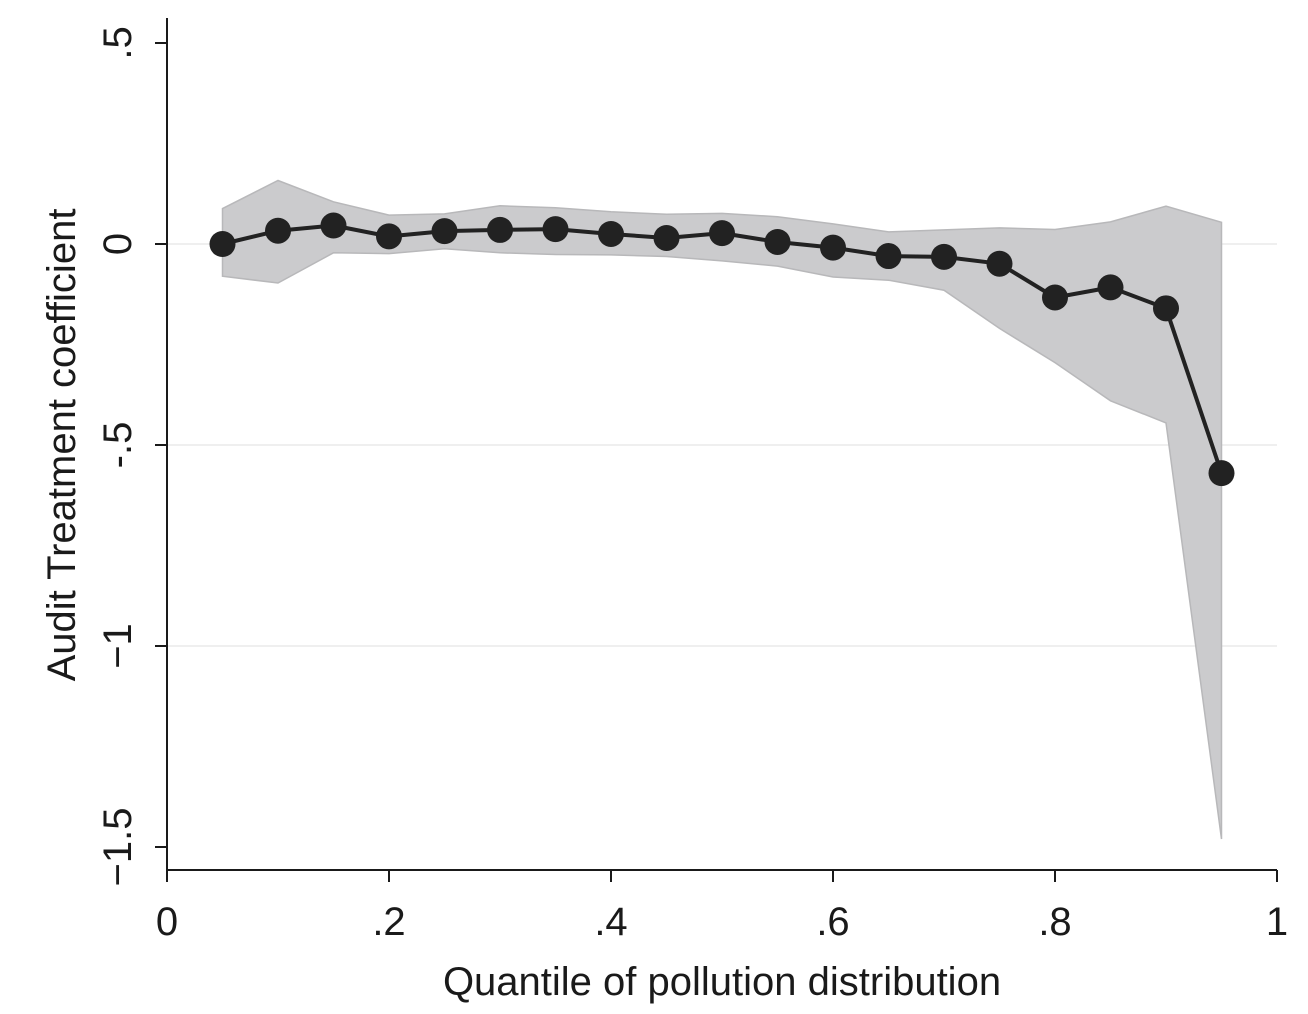  Describe the element at coordinates (118, 42) in the screenshot. I see `y-tick-label-0: .5` at that location.